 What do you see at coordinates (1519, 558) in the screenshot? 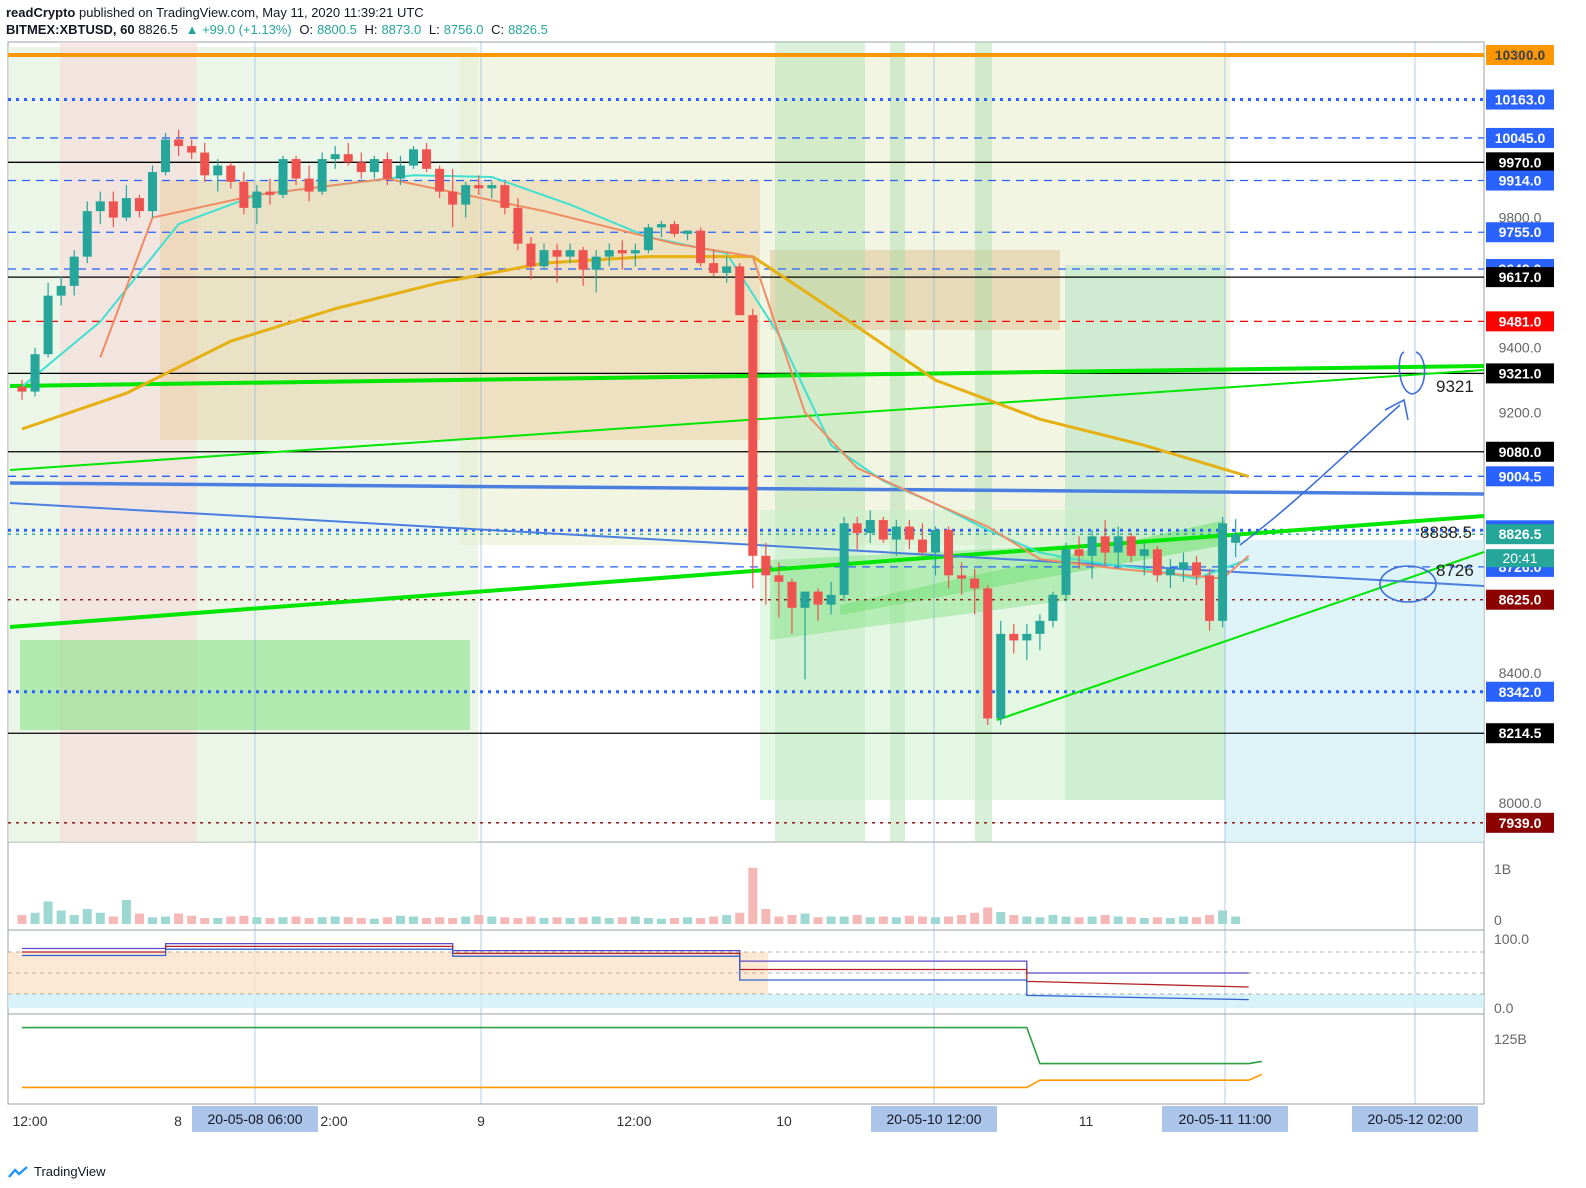
I see `countdown-label: 20:41` at bounding box center [1519, 558].